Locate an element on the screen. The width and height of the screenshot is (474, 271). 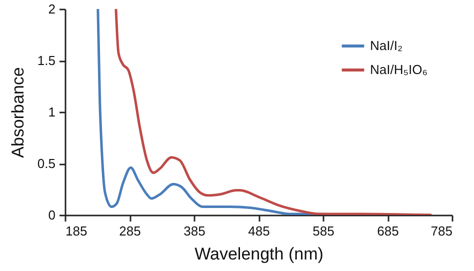
y-tick-label: 0.5 is located at coordinates (46, 163).